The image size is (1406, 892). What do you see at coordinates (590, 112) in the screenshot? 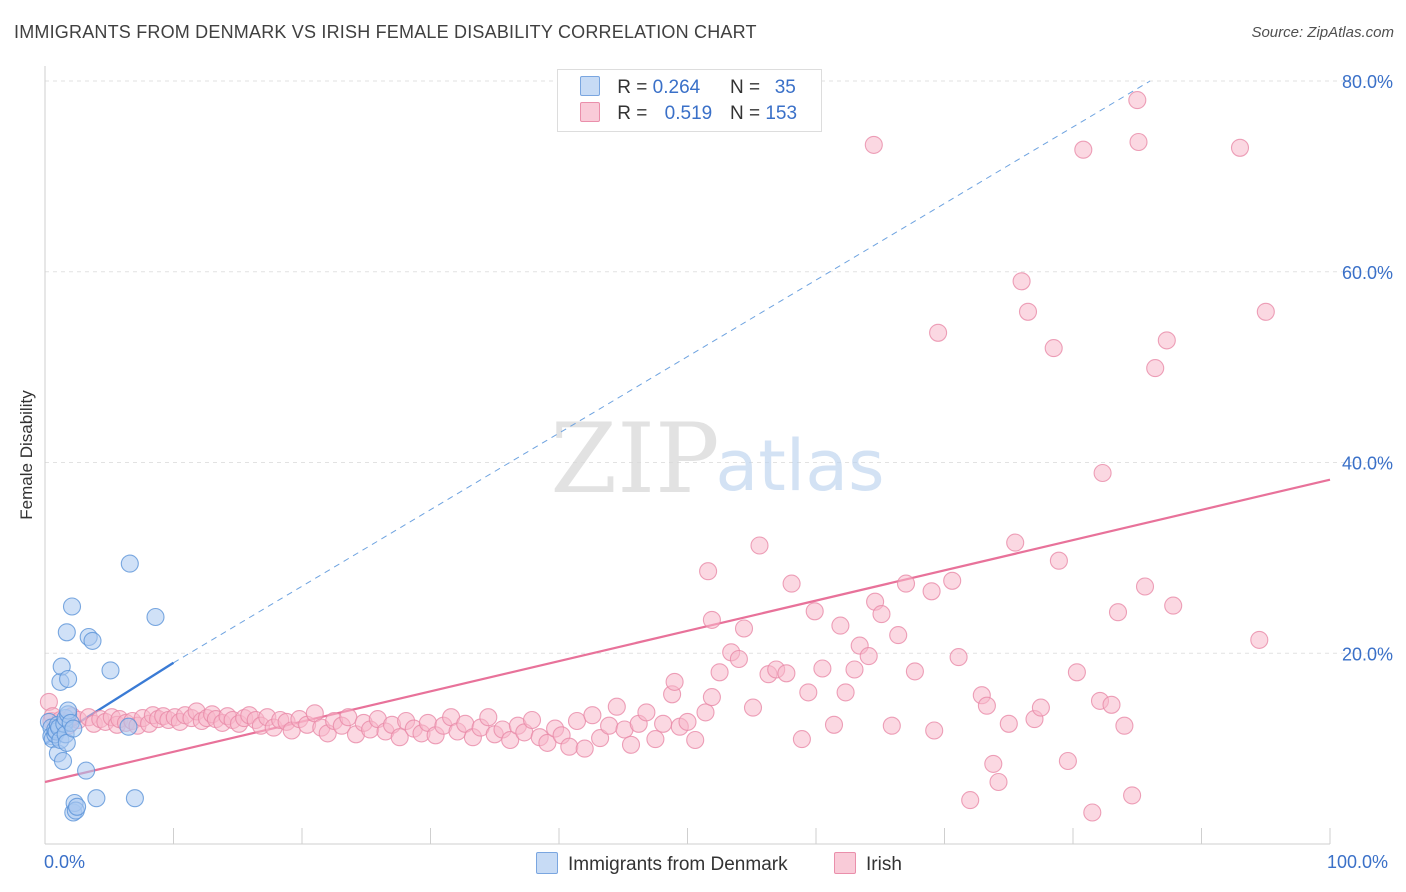
I see `legend-swatch-irish` at bounding box center [590, 112].